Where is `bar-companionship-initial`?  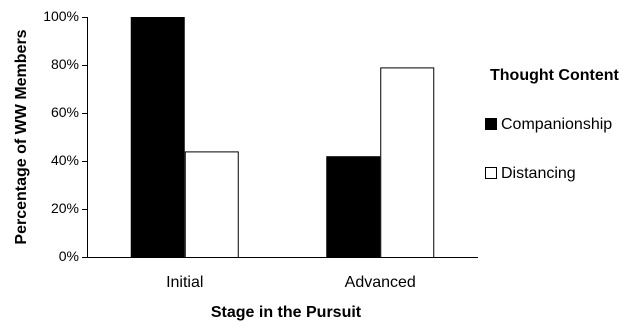 bar-companionship-initial is located at coordinates (157, 137).